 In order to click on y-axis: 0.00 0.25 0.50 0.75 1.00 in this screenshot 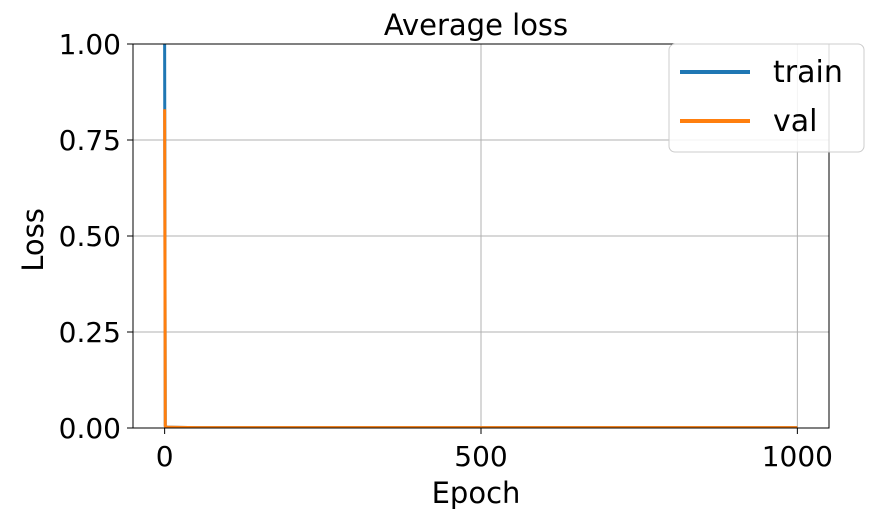, I will do `click(96, 236)`.